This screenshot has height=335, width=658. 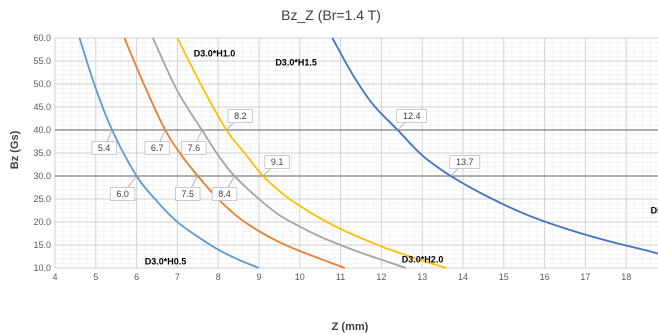 I want to click on annotation-label: 13.7, so click(x=465, y=162).